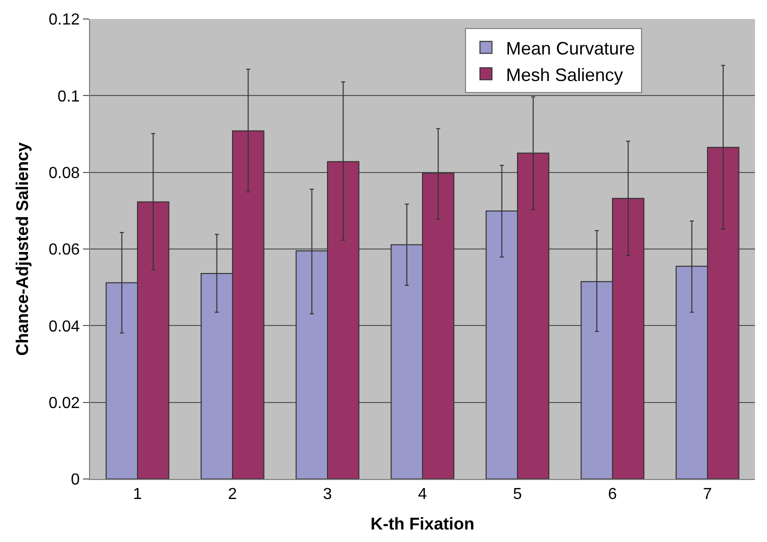  I want to click on y-axis-title: Chance-Adjusted Saliency, so click(22, 249).